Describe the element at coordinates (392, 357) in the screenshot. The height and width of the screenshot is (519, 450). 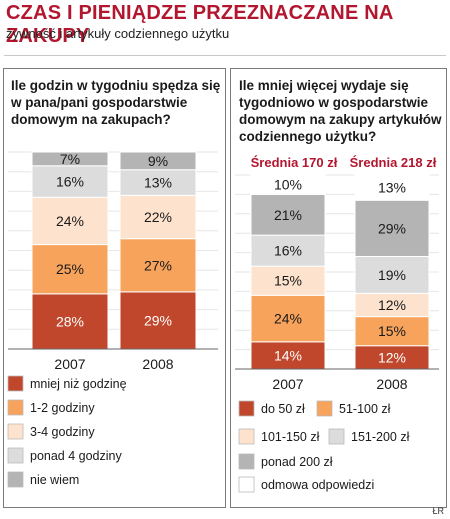
I see `value-label-2008-1: 12%` at that location.